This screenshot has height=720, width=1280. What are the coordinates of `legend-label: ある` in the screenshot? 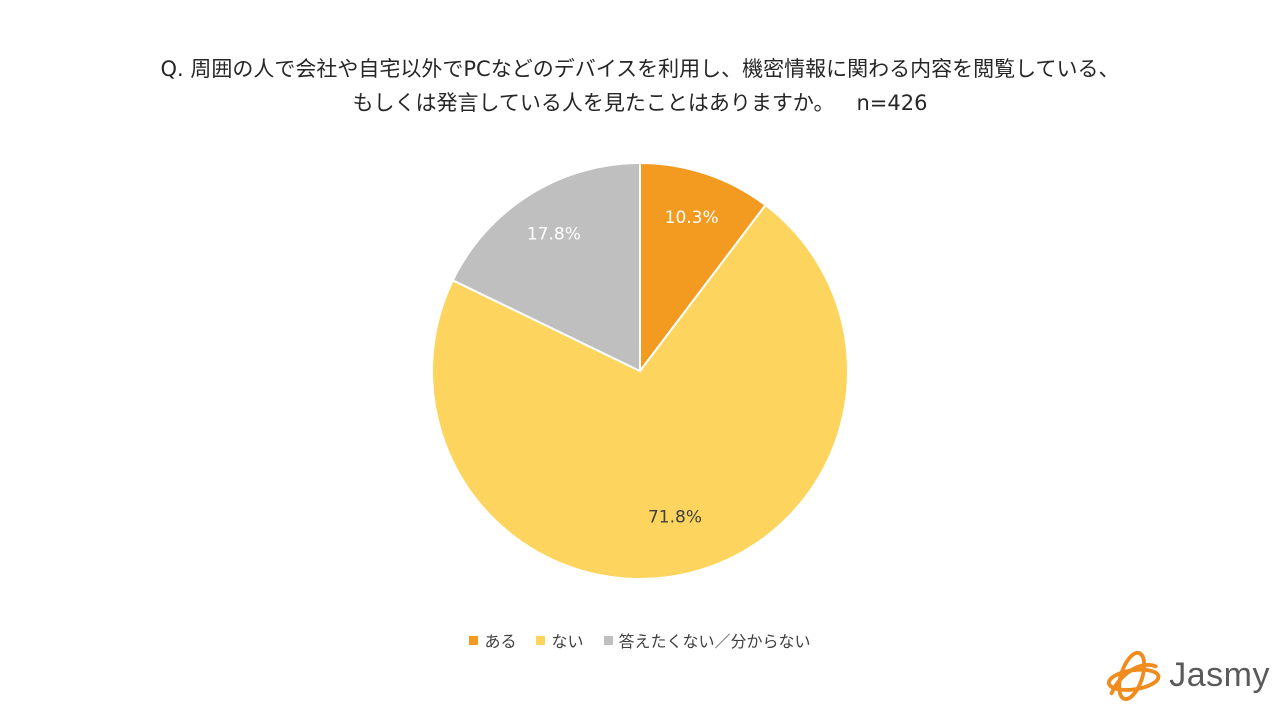 It's located at (500, 641).